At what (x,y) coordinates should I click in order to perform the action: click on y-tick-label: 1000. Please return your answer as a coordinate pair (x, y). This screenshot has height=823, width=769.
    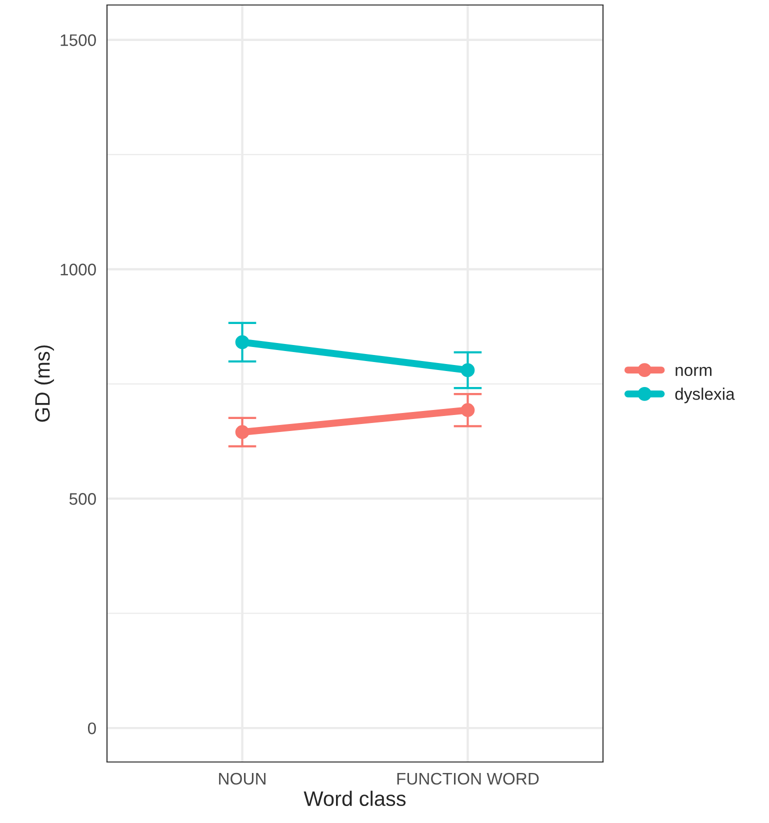
    Looking at the image, I should click on (78, 270).